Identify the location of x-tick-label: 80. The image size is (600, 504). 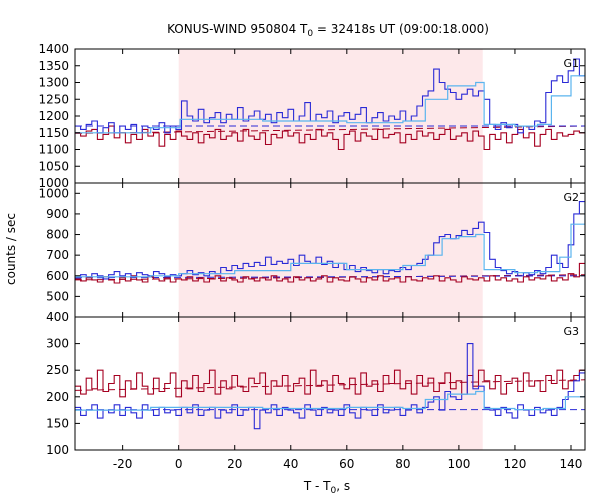
(402, 464).